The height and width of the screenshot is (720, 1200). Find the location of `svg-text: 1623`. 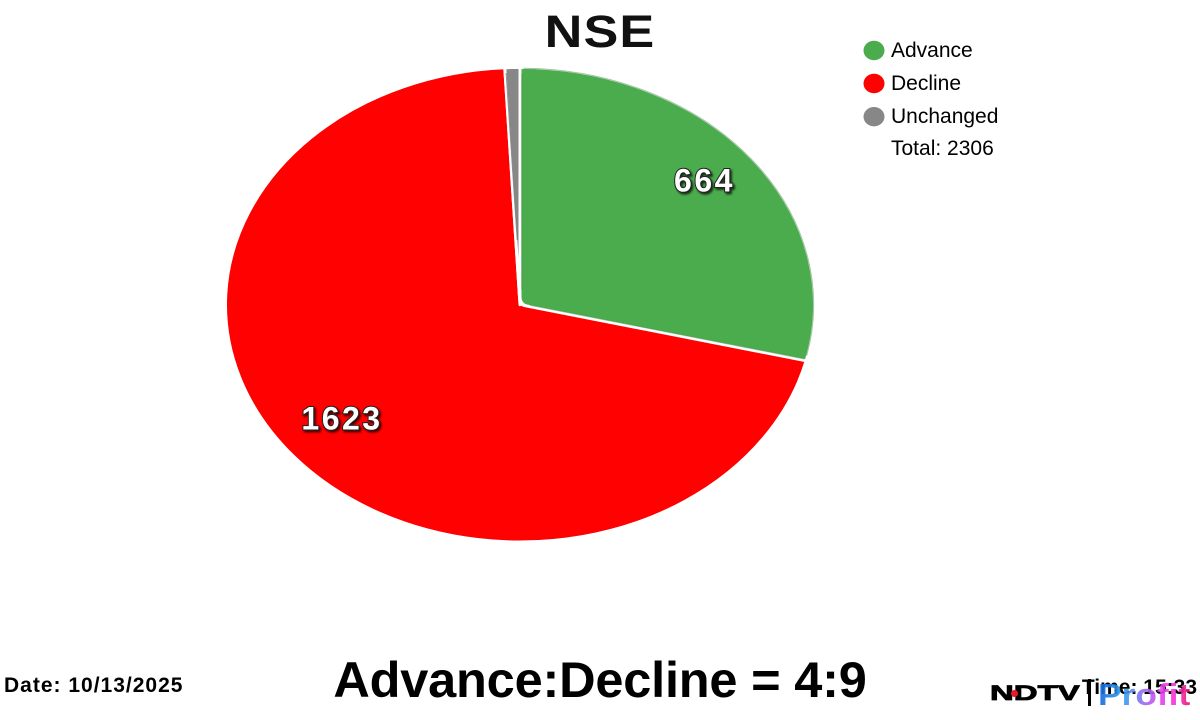

svg-text: 1623 is located at coordinates (341, 419).